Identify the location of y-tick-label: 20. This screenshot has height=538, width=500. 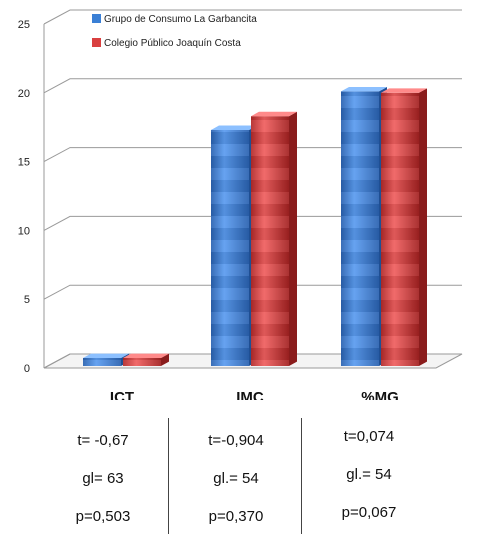
(24, 94).